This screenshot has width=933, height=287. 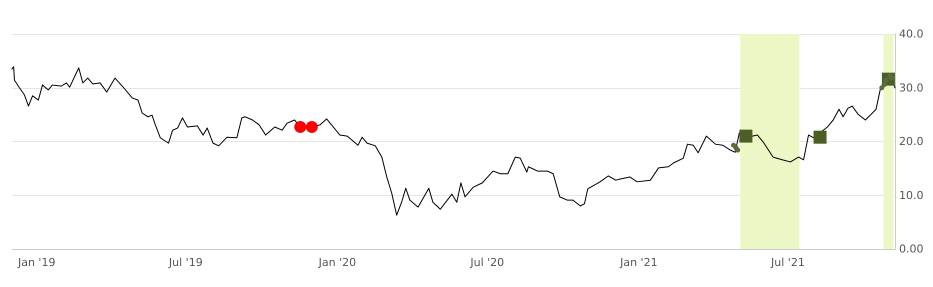 What do you see at coordinates (911, 195) in the screenshot?
I see `y-tick-label: 10.0` at bounding box center [911, 195].